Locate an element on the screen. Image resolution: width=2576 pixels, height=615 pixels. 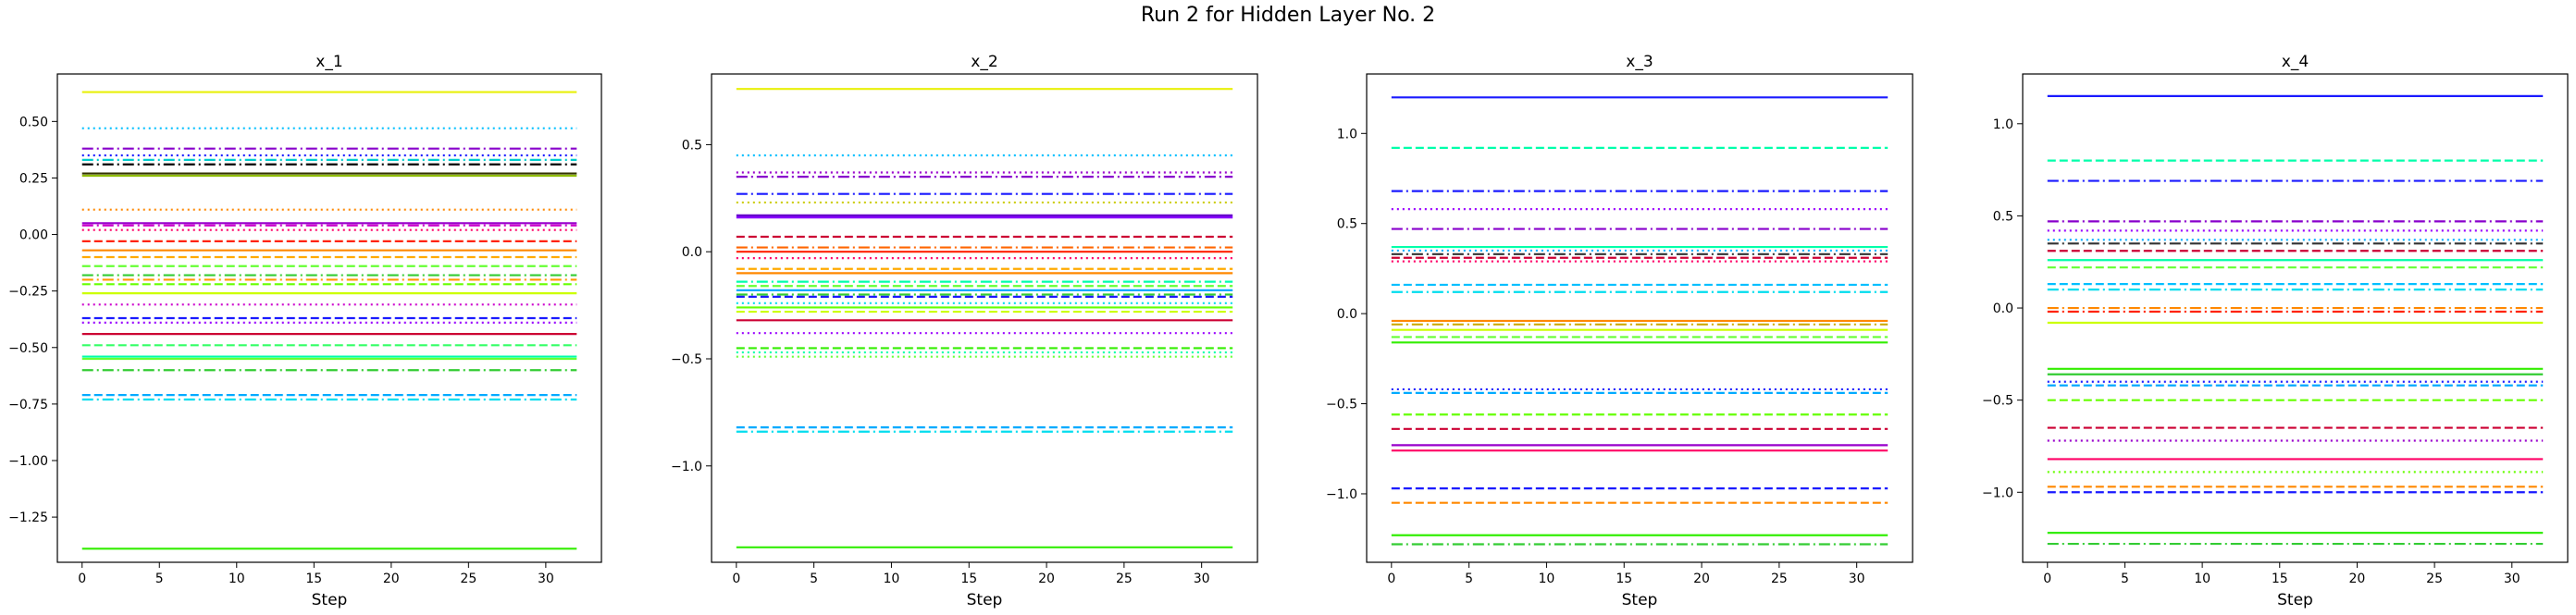
y-tick-label: −1.00 is located at coordinates (28, 461).